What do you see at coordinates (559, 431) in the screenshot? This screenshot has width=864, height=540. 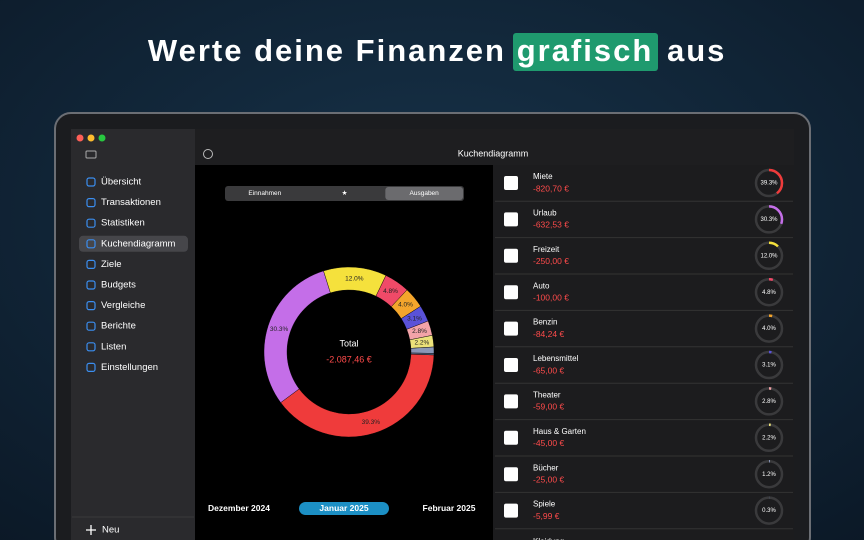 I see `category-name: Haus & Garten` at bounding box center [559, 431].